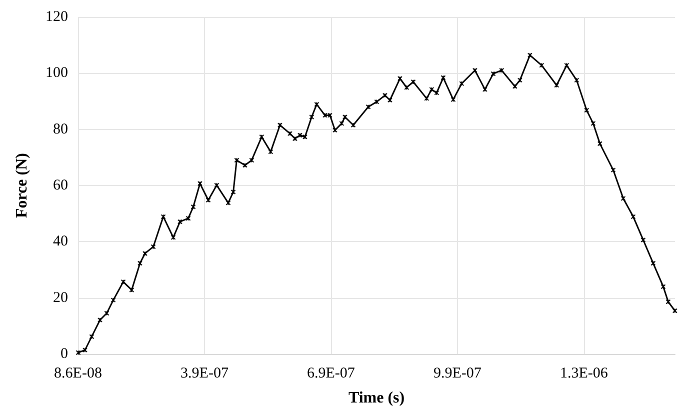  Describe the element at coordinates (22, 185) in the screenshot. I see `y-axis-title: Force (N)` at that location.